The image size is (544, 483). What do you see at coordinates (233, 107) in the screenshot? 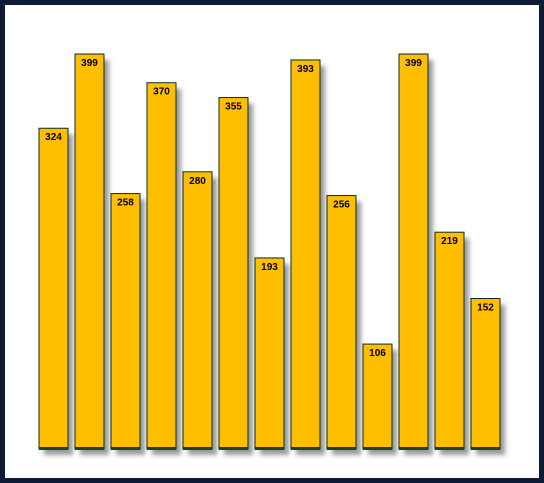
I see `data-label: 355` at bounding box center [233, 107].